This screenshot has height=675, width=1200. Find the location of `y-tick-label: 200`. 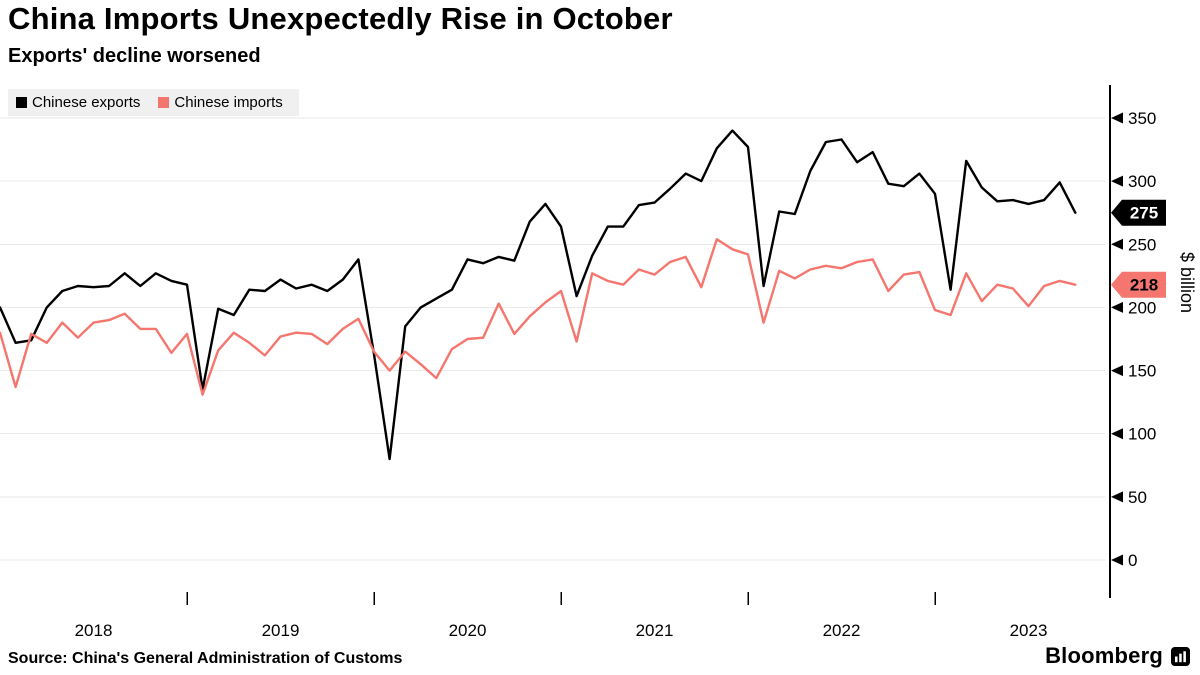

y-tick-label: 200 is located at coordinates (1142, 307).